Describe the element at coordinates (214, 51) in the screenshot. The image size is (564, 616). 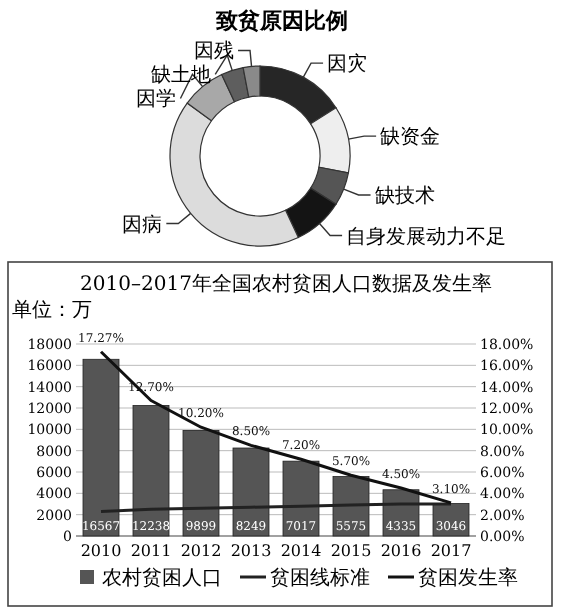
I see `slice-label: 因残` at that location.